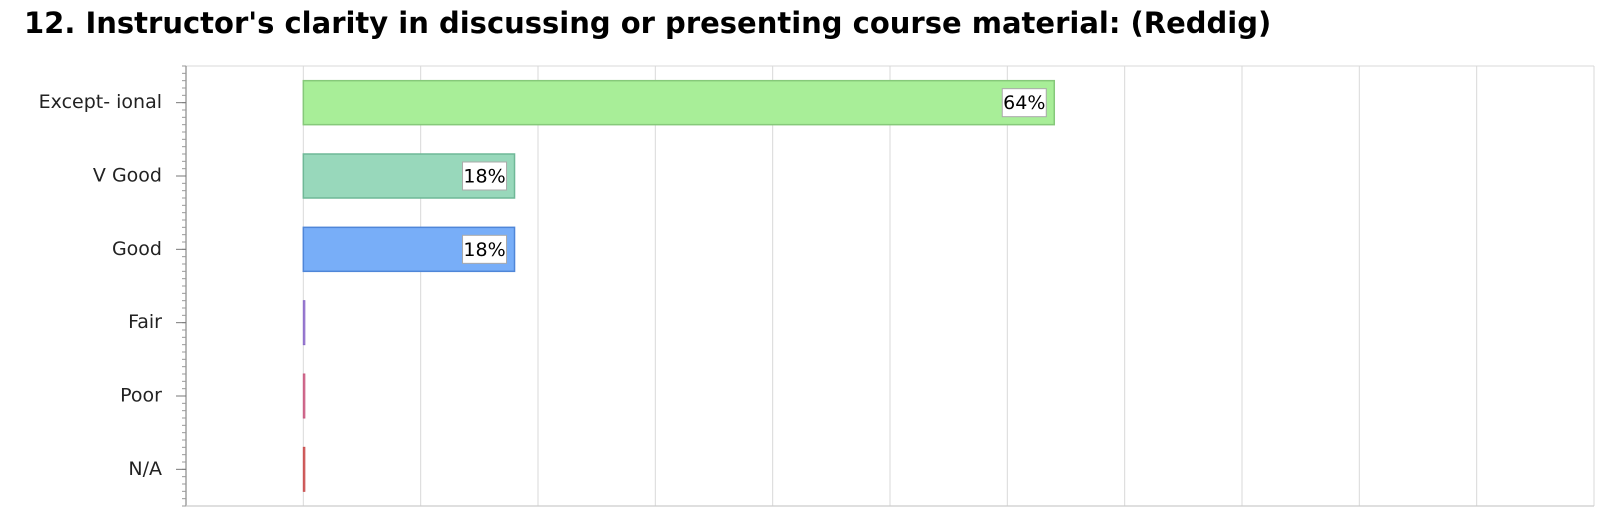 Image resolution: width=1622 pixels, height=526 pixels. What do you see at coordinates (145, 322) in the screenshot?
I see `category-label: Fair` at bounding box center [145, 322].